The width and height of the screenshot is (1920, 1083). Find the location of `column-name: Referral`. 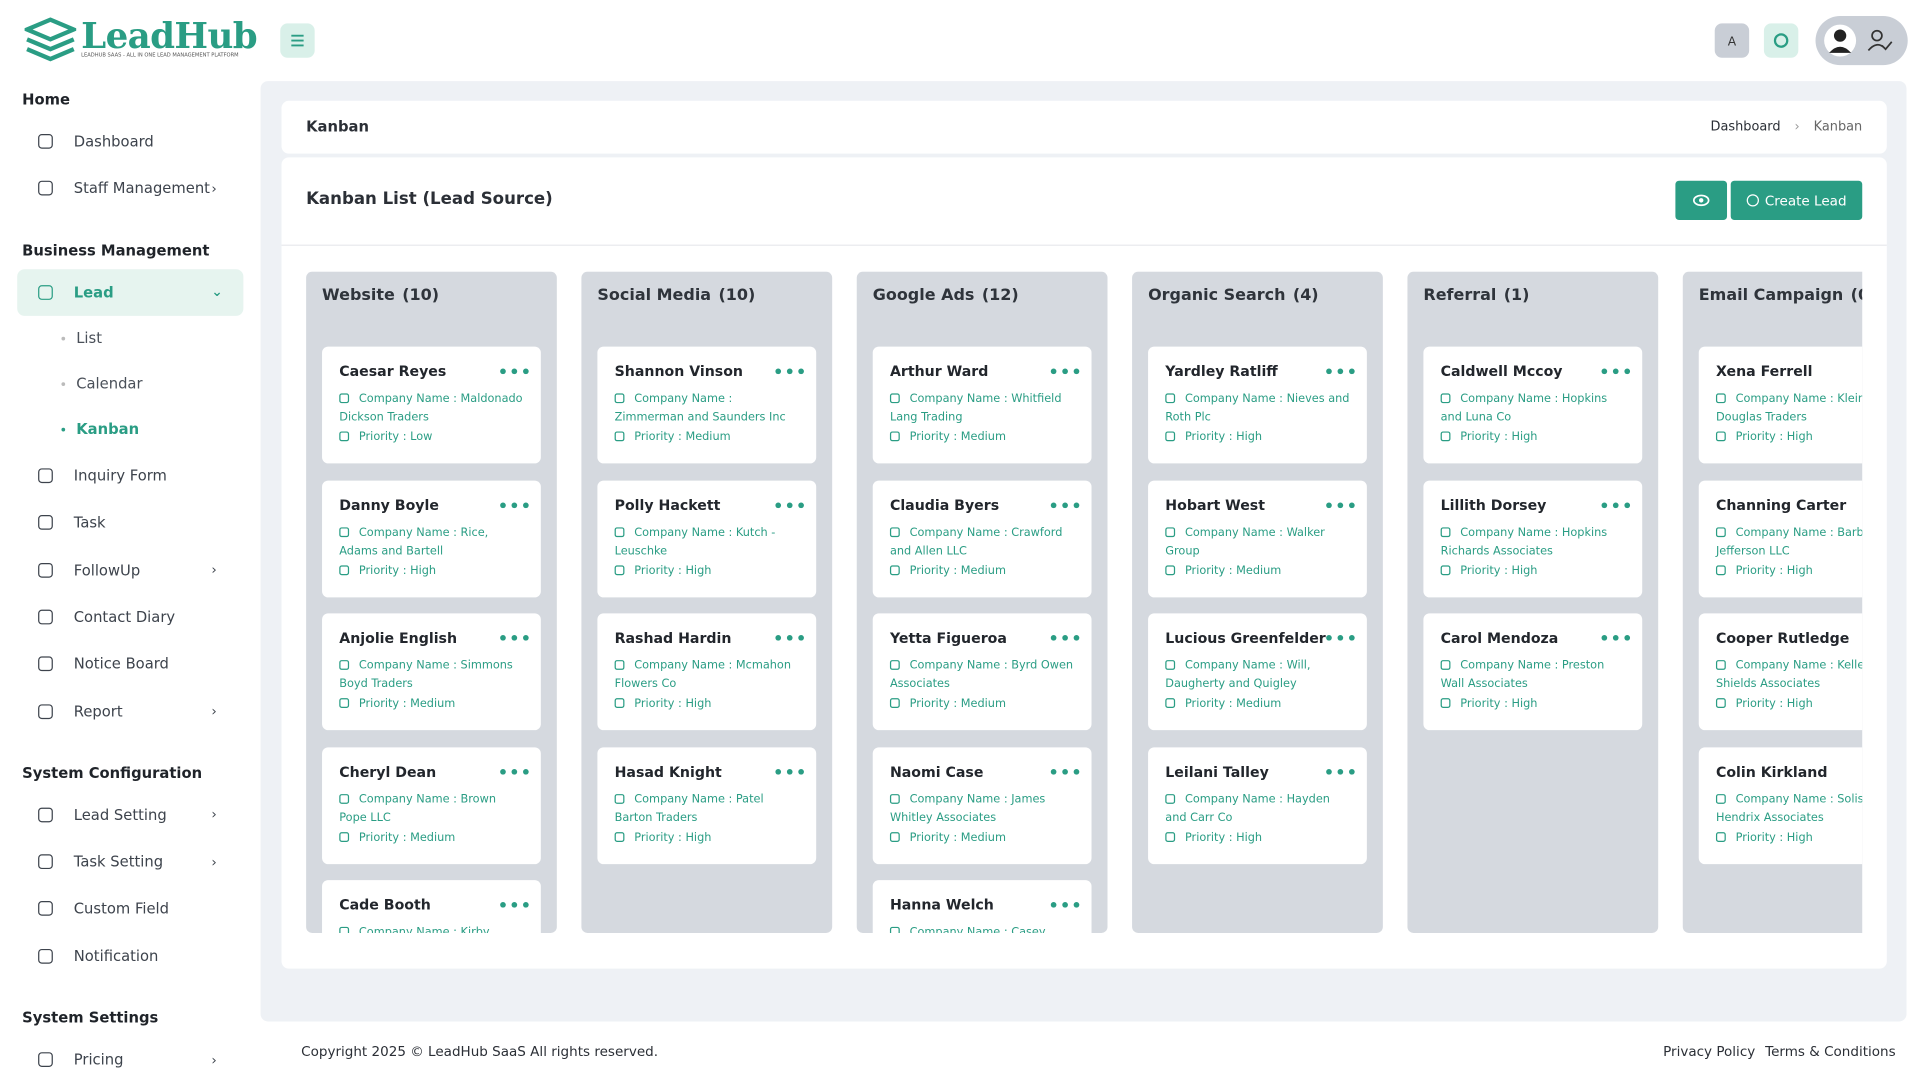

column-name: Referral is located at coordinates (1460, 295).